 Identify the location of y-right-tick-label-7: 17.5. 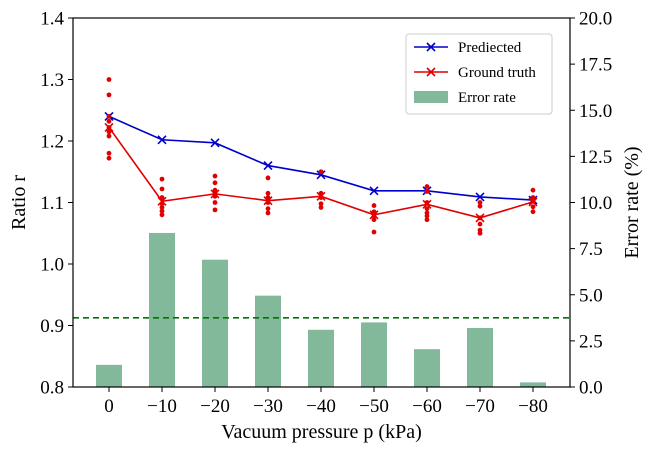
(595, 65).